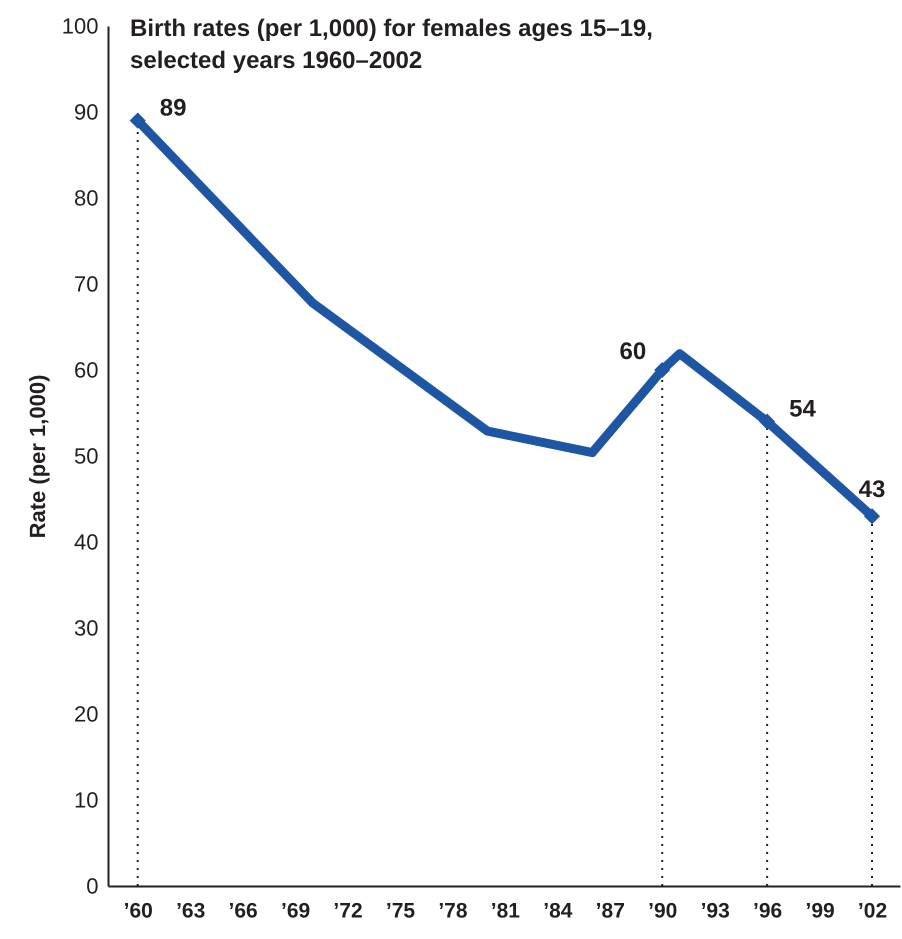 The image size is (902, 939). I want to click on x-tick-label: ’60, so click(138, 911).